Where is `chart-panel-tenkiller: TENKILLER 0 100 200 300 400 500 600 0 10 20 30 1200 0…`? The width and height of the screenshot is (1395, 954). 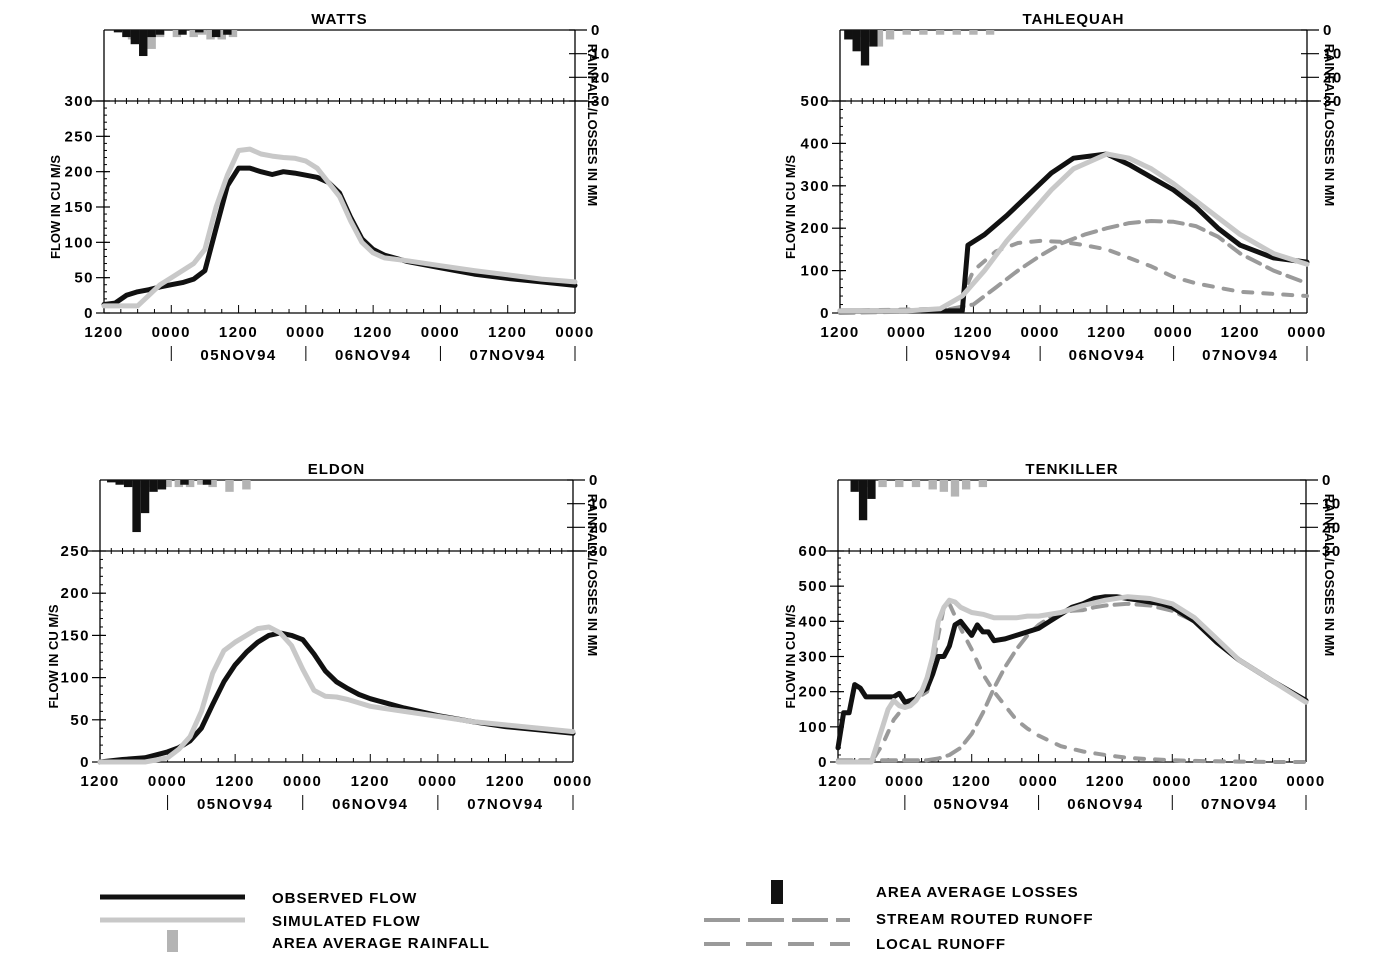 chart-panel-tenkiller: TENKILLER 0 100 200 300 400 500 600 0 10 20 30 1200 0… is located at coordinates (1062, 637).